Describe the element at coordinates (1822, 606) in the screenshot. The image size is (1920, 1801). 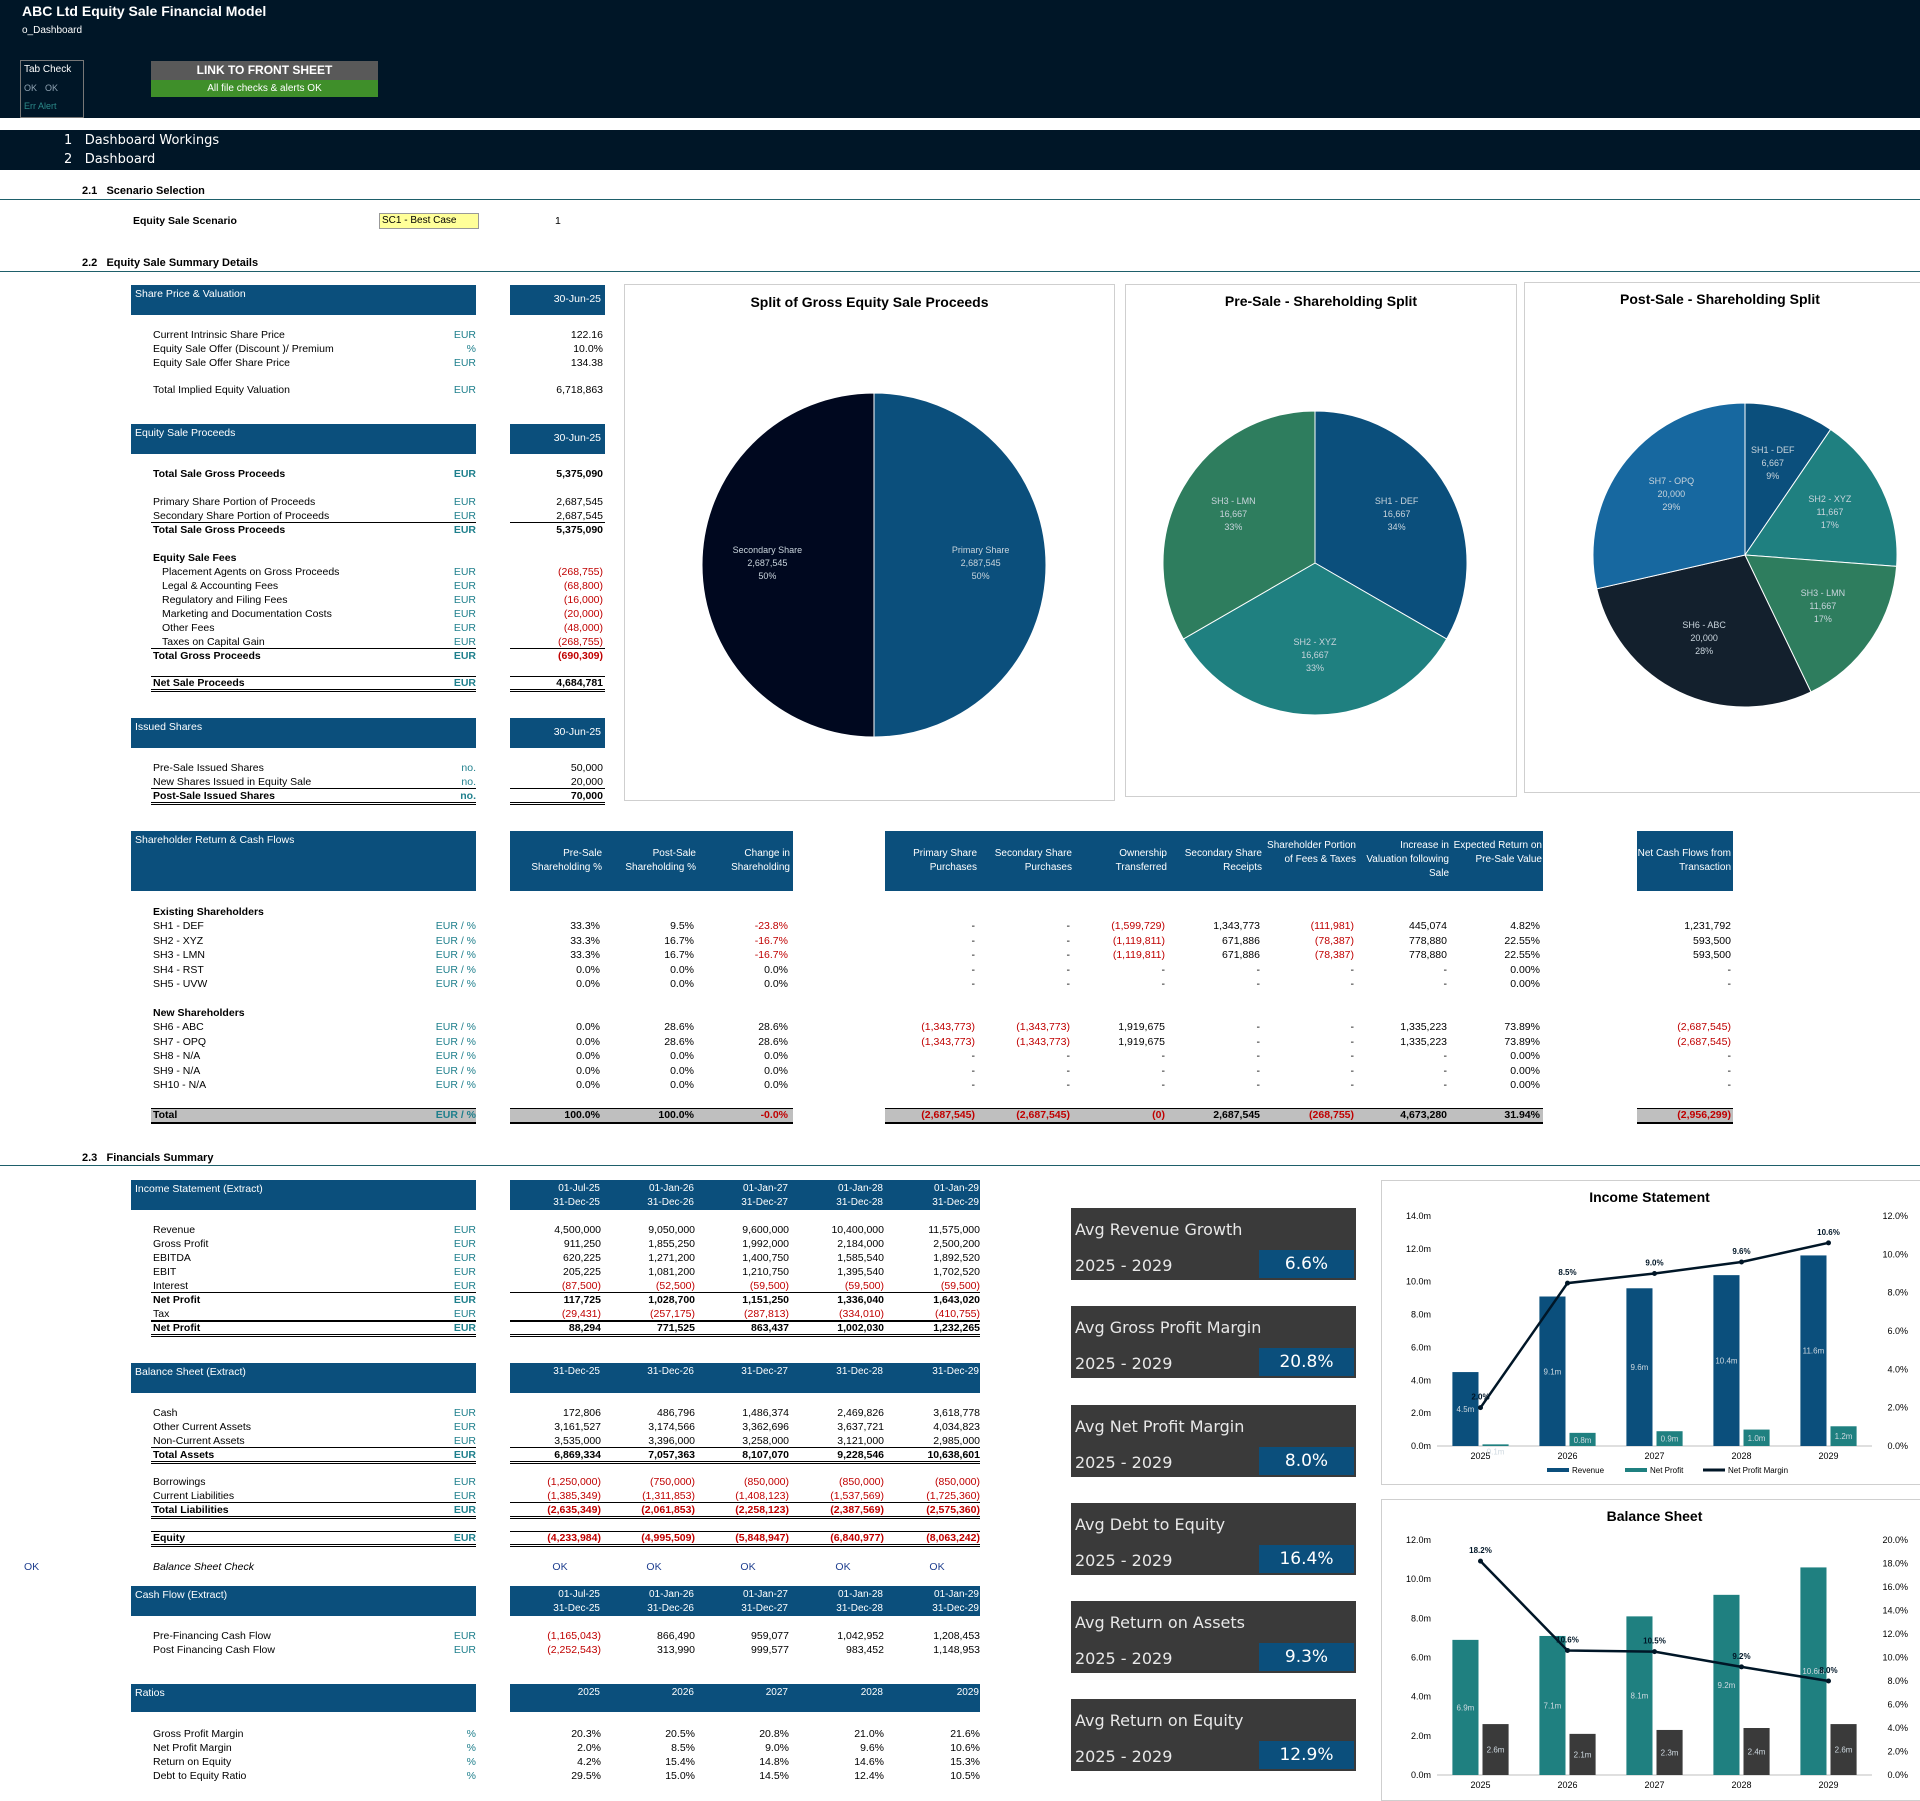
I see `pie-slice-label: 11,667` at that location.